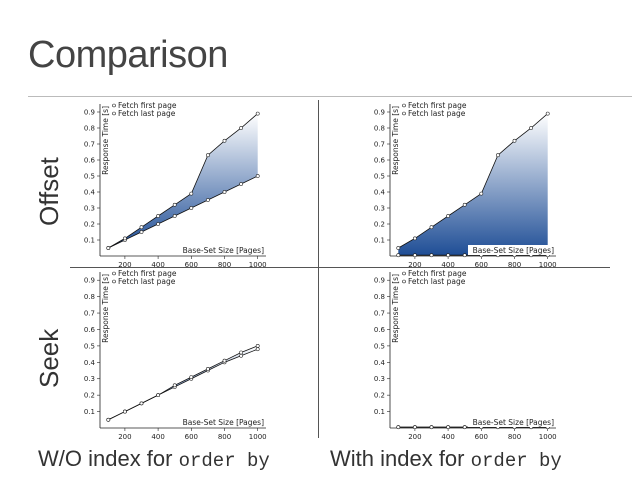  Describe the element at coordinates (108, 458) in the screenshot. I see `column-label-text: W/O index for` at that location.